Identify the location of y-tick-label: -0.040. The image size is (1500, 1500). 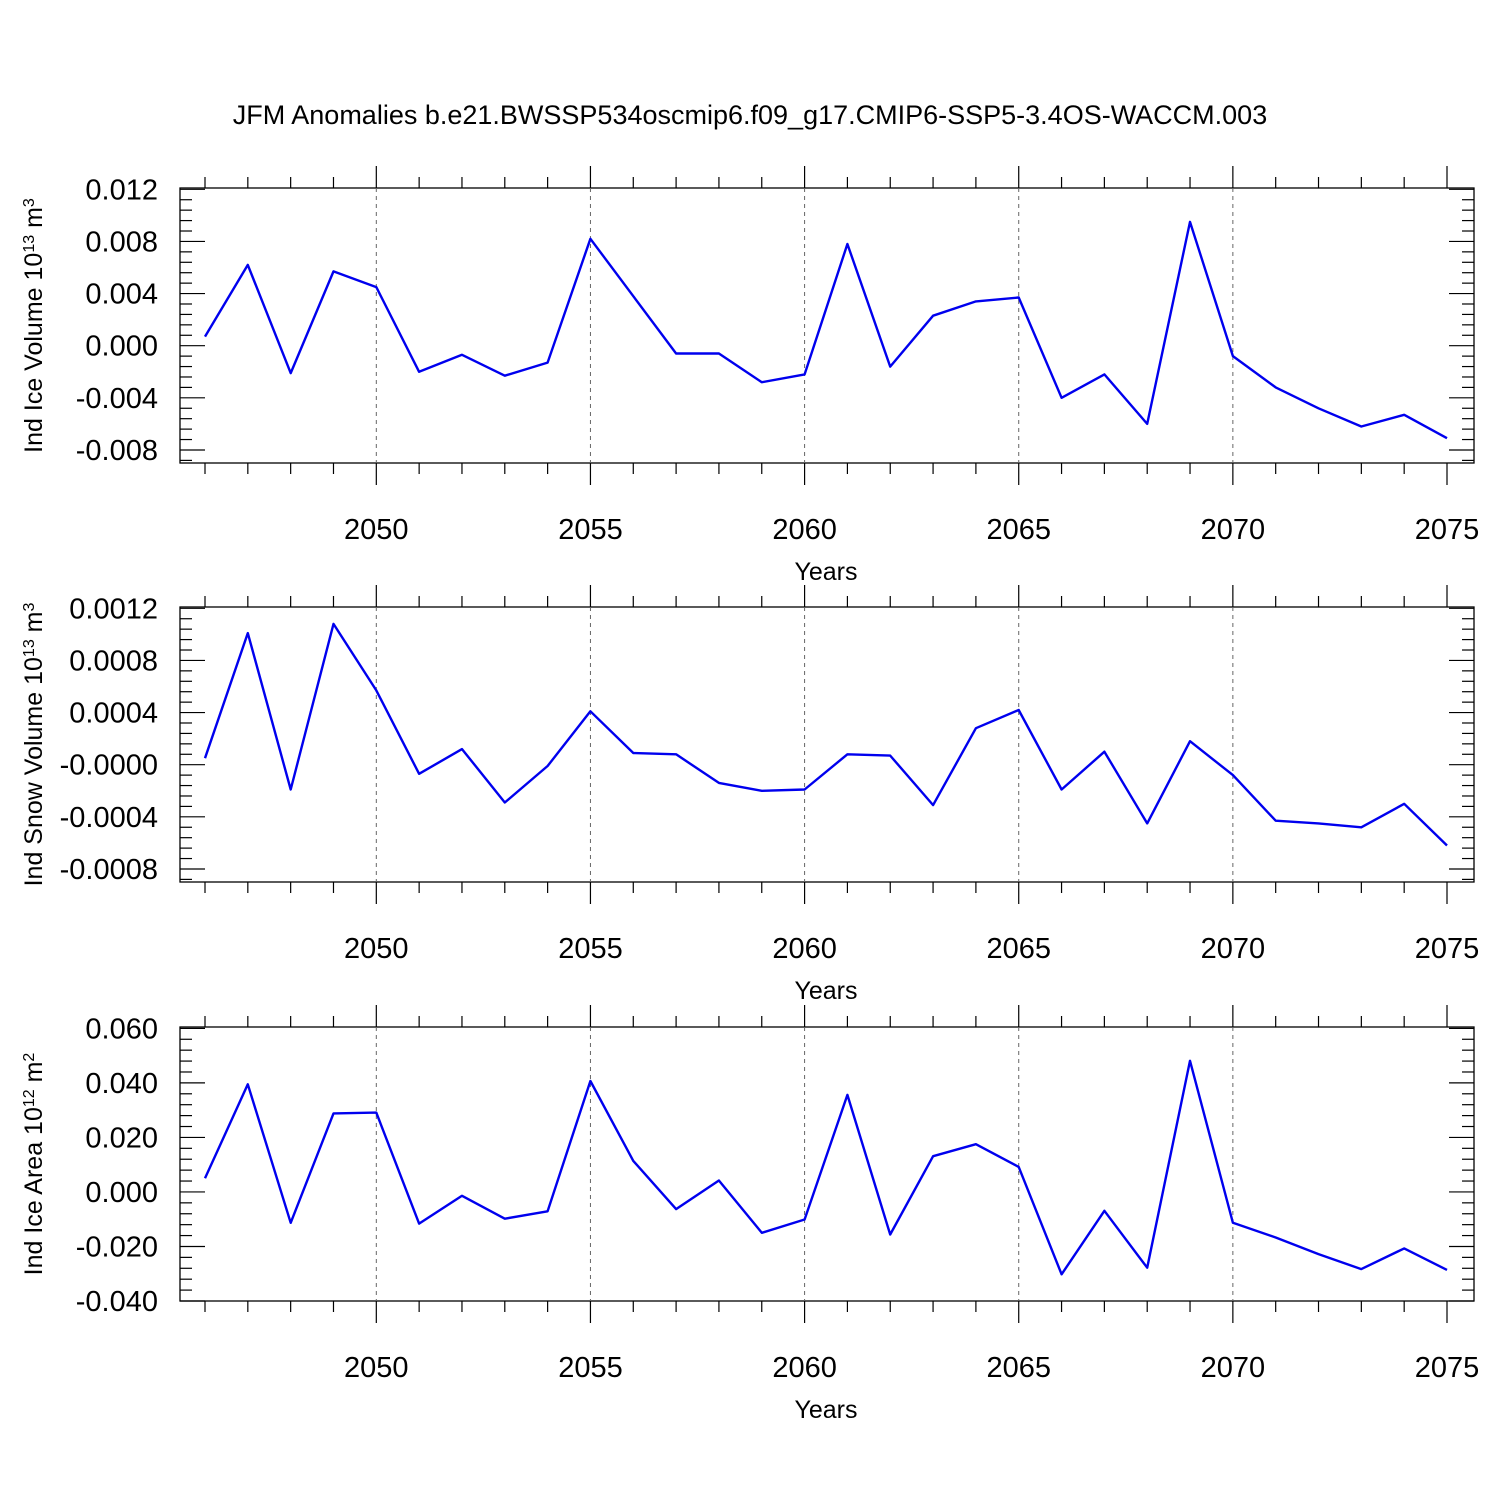
(117, 1302).